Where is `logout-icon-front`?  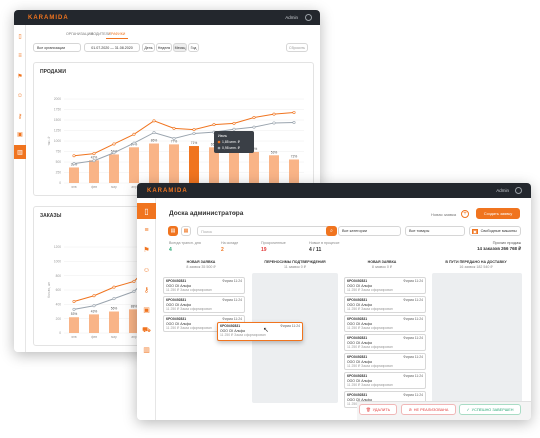
logout-icon-front is located at coordinates (518, 190).